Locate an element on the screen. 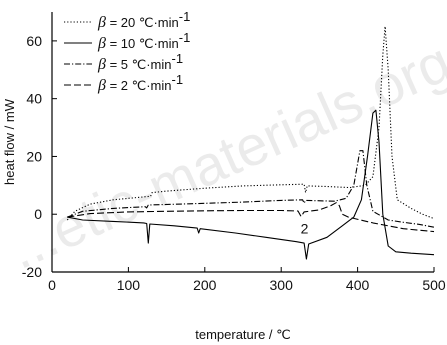  y-tick-label: -20 is located at coordinates (32, 272).